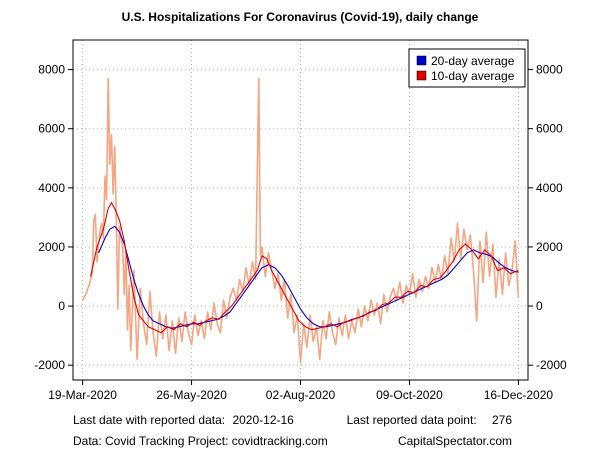  Describe the element at coordinates (551, 365) in the screenshot. I see `y-tick-label-right: -2000` at that location.